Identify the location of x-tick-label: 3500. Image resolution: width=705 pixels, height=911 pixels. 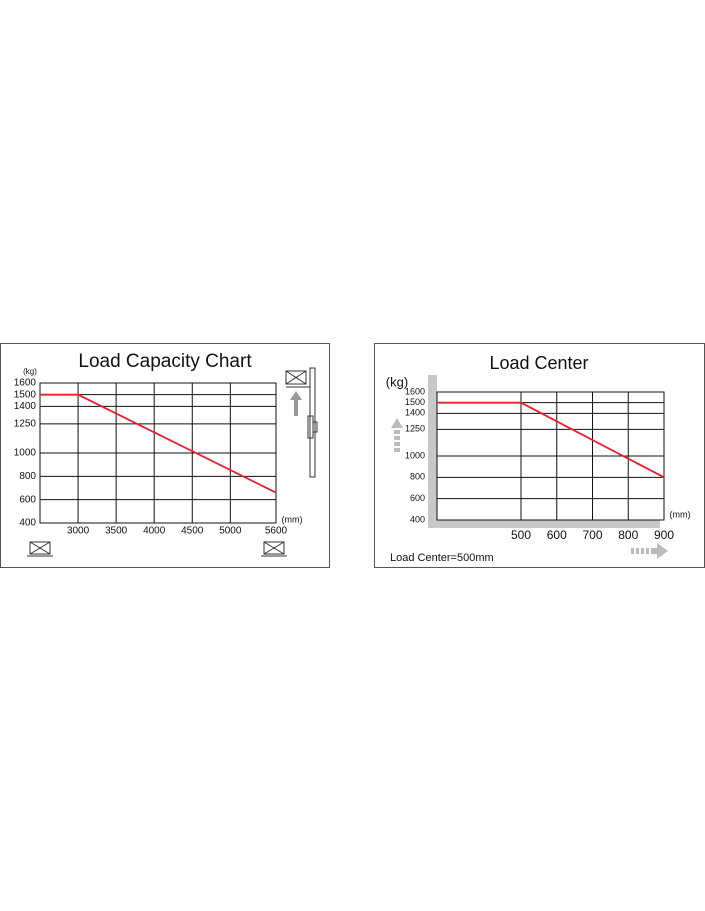
(116, 531).